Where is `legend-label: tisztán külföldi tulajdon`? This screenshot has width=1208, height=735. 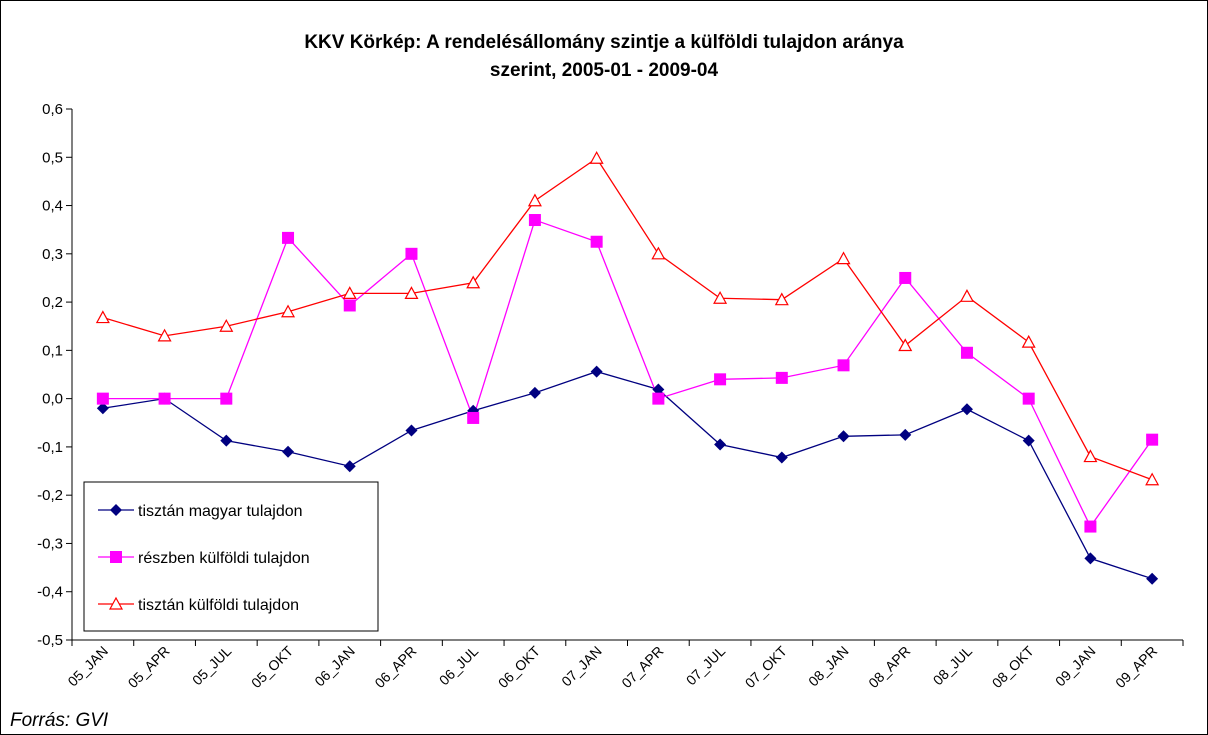 legend-label: tisztán külföldi tulajdon is located at coordinates (218, 605).